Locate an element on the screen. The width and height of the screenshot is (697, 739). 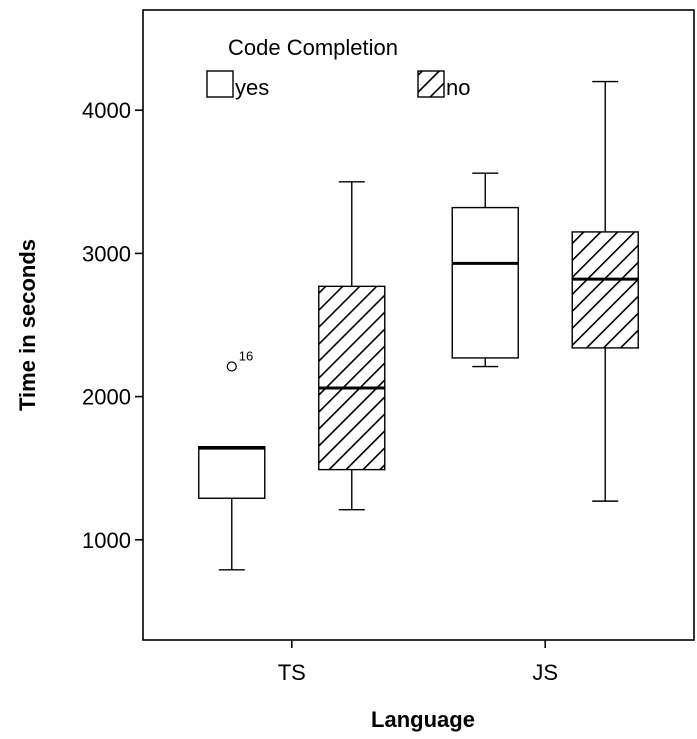
legend: Code Completion yes no is located at coordinates (338, 67).